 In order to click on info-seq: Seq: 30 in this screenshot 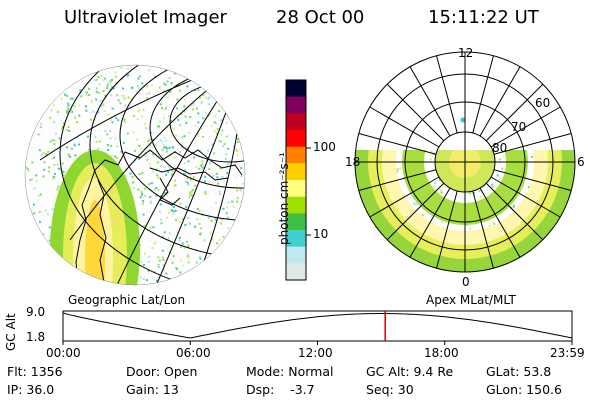, I will do `click(390, 389)`.